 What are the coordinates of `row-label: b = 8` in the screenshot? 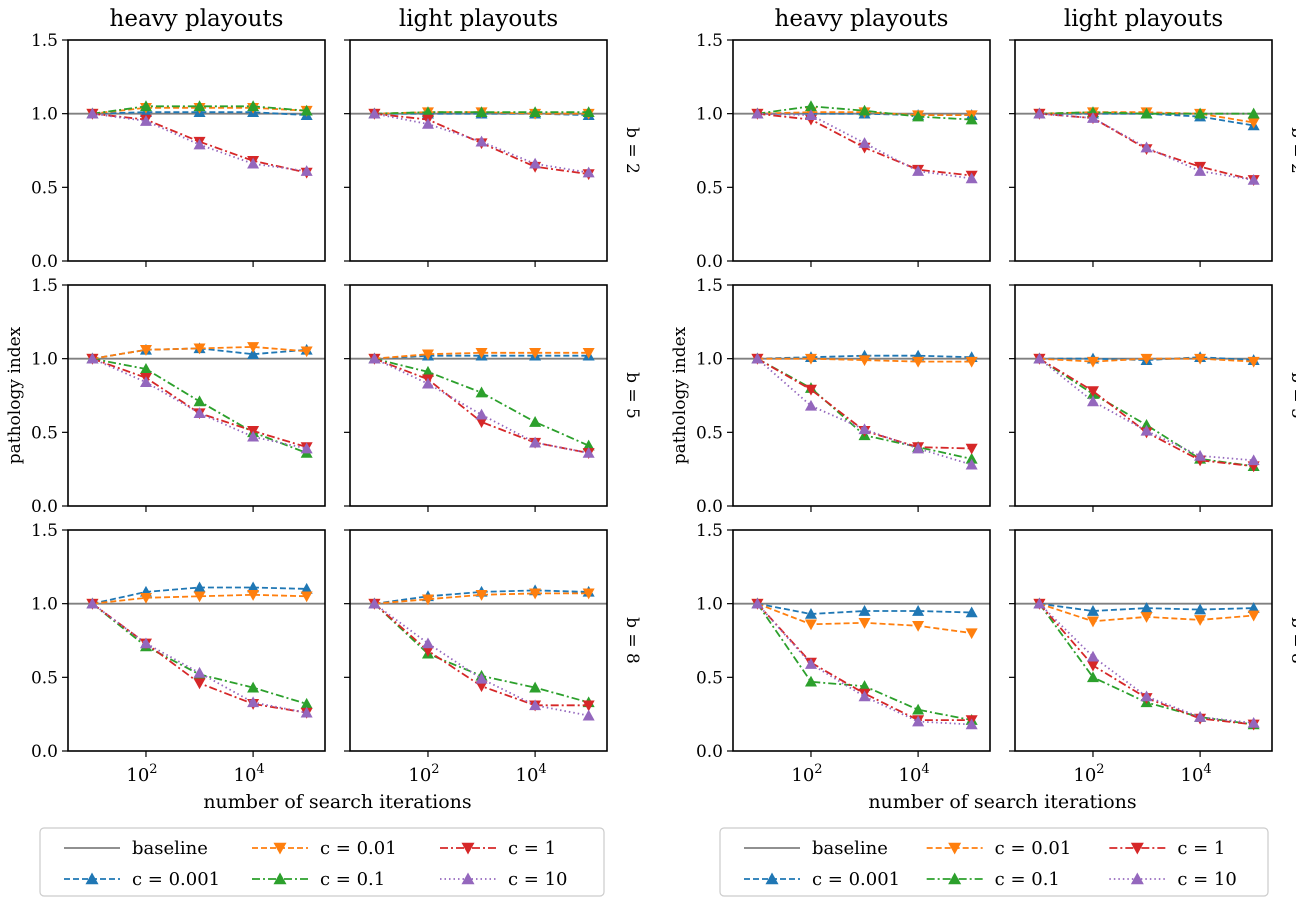 It's located at (1291, 640).